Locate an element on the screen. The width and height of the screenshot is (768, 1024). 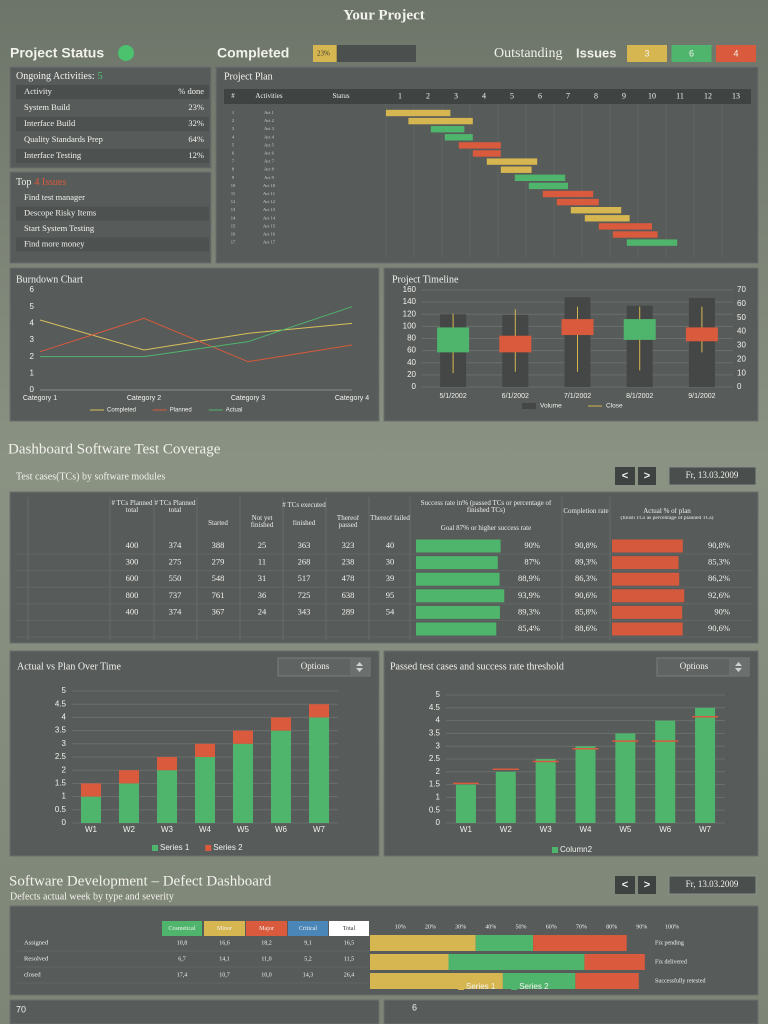
y-tick-label: 2.5 is located at coordinates (61, 756).